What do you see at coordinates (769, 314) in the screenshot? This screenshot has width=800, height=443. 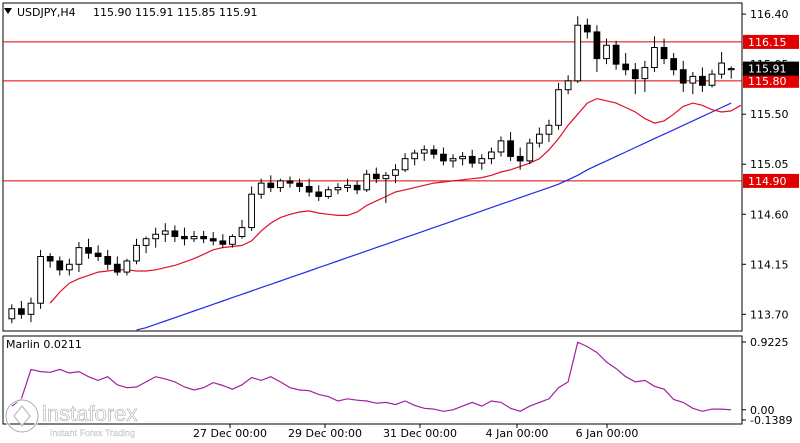 I see `y-tick-label: 113.70` at bounding box center [769, 314].